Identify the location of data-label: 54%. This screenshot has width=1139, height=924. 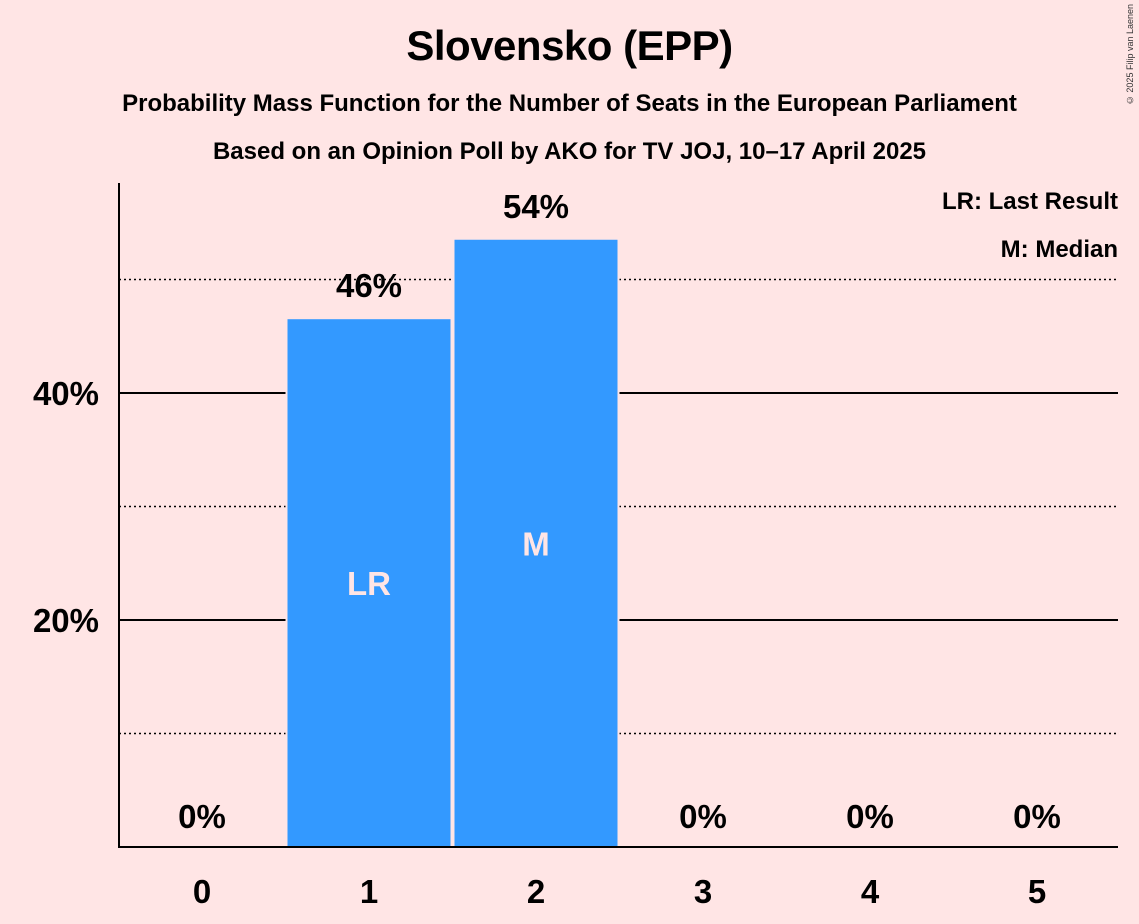
(536, 206).